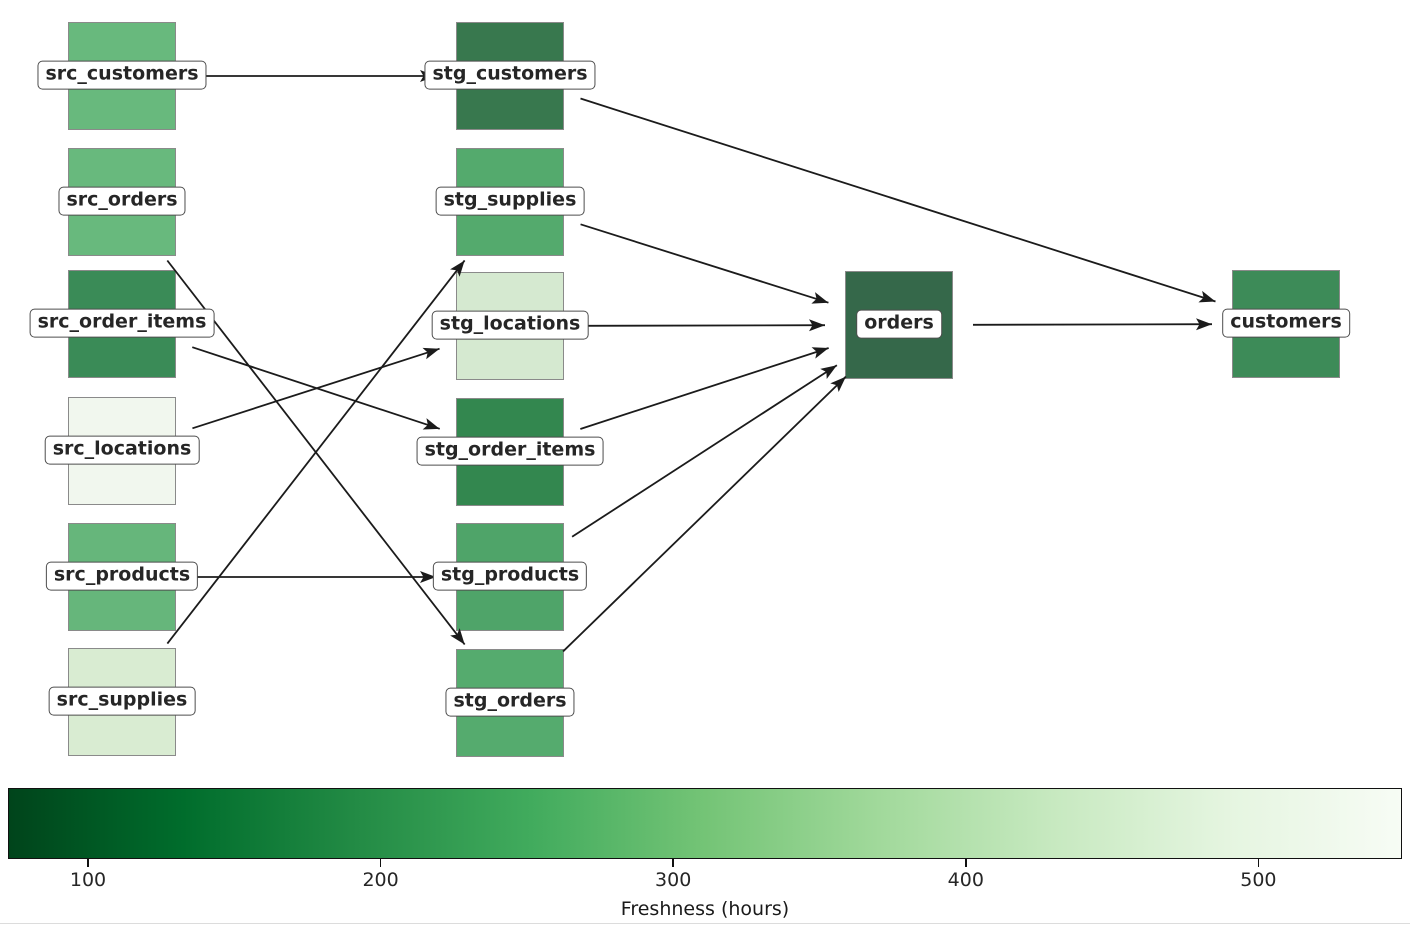  Describe the element at coordinates (510, 451) in the screenshot. I see `node-label-stg_order_items: stg_order_items` at that location.